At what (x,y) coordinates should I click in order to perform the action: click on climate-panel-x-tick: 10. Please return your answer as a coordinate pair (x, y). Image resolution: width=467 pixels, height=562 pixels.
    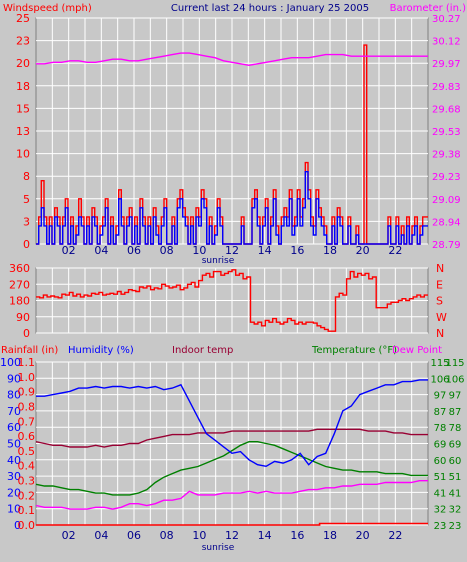
    Looking at the image, I should click on (199, 535).